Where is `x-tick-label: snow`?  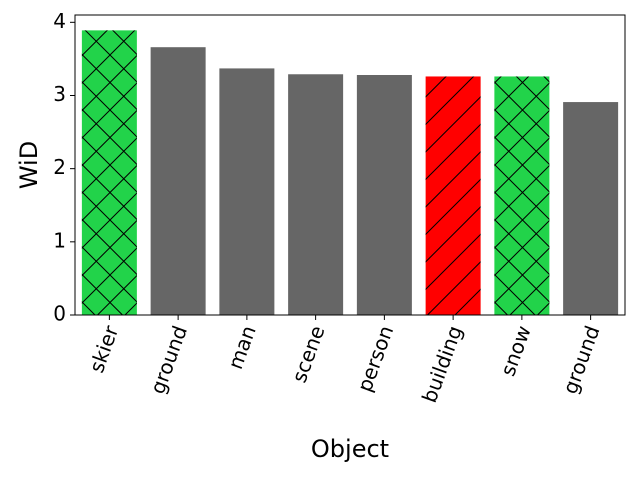 x-tick-label: snow is located at coordinates (516, 350).